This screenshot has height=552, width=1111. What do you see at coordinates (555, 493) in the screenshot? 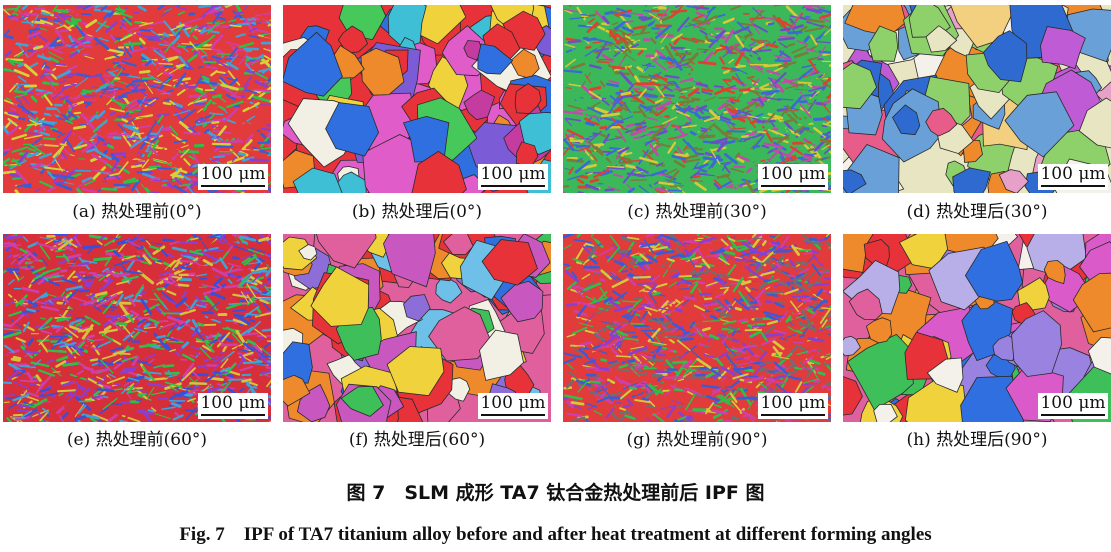
I see `figure-title-chinese: 图 7 SLM 成形 TA7 钛合金热处理前后 IPF 图` at bounding box center [555, 493].